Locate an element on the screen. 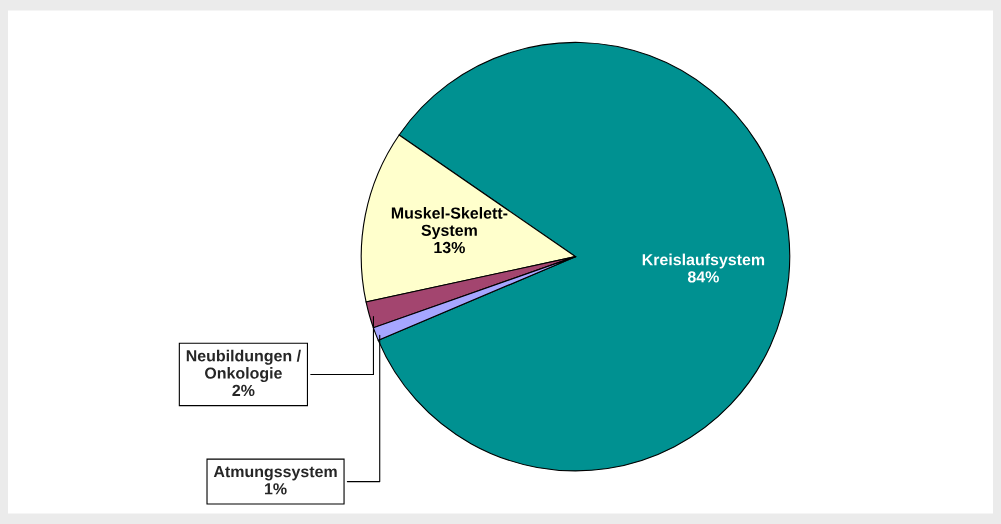 The height and width of the screenshot is (524, 1001). slice-label: Atmungssystem is located at coordinates (275, 473).